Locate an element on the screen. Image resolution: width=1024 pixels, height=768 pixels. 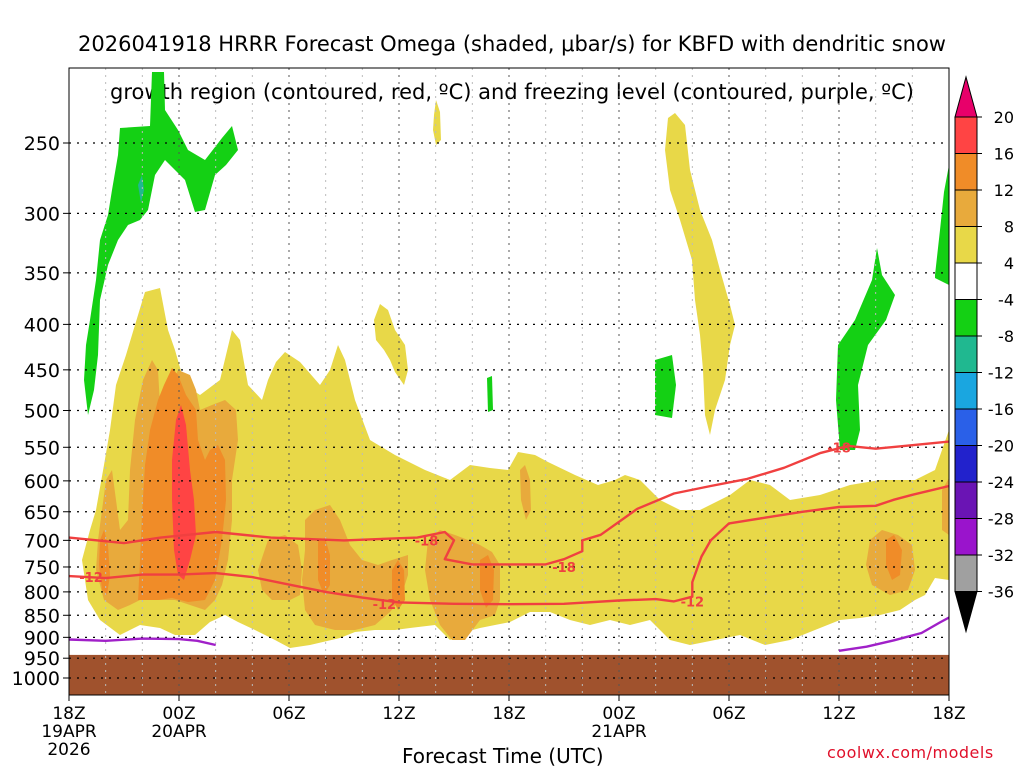
colorbar-label: -20 is located at coordinates (1001, 446).